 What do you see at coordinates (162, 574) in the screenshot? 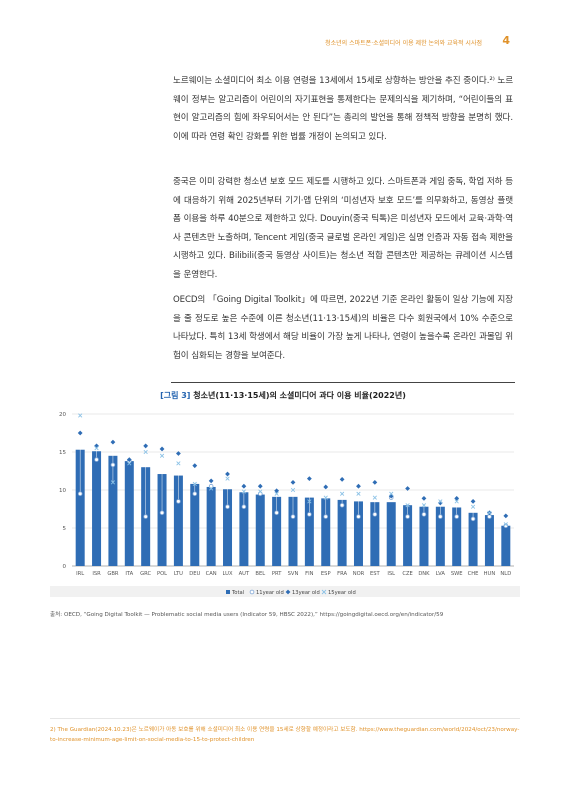
I see `x-tick-label: POL` at bounding box center [162, 574].